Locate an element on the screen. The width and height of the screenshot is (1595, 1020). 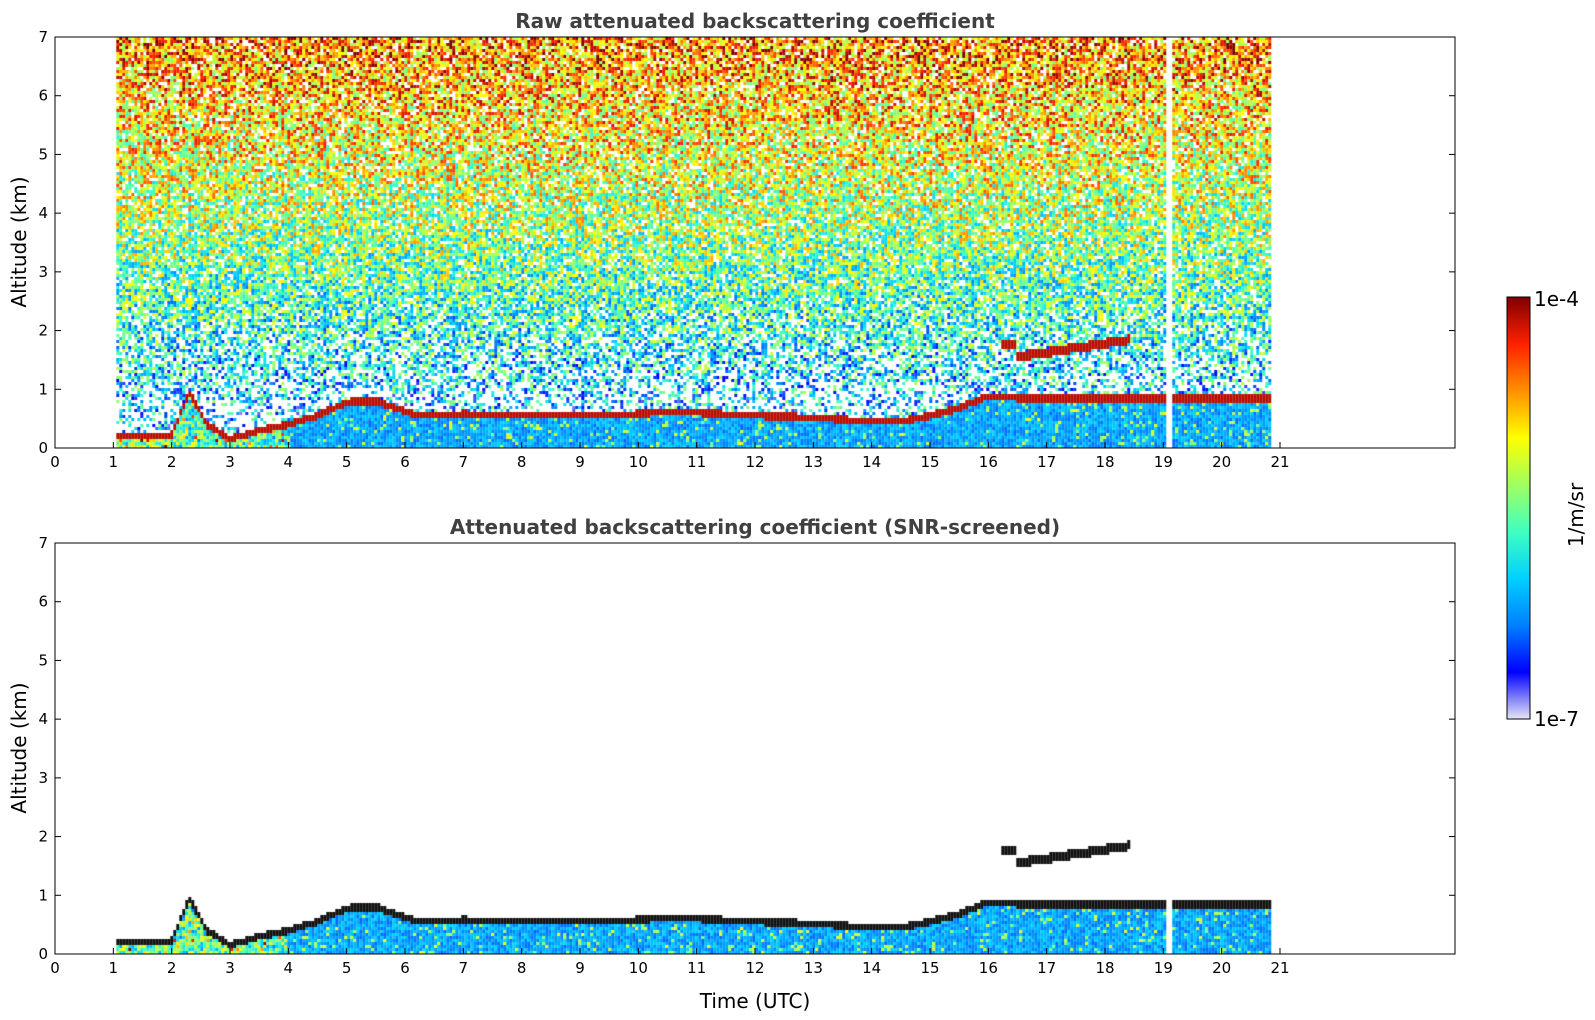
raw-x-tick-label: 13 is located at coordinates (813, 462).